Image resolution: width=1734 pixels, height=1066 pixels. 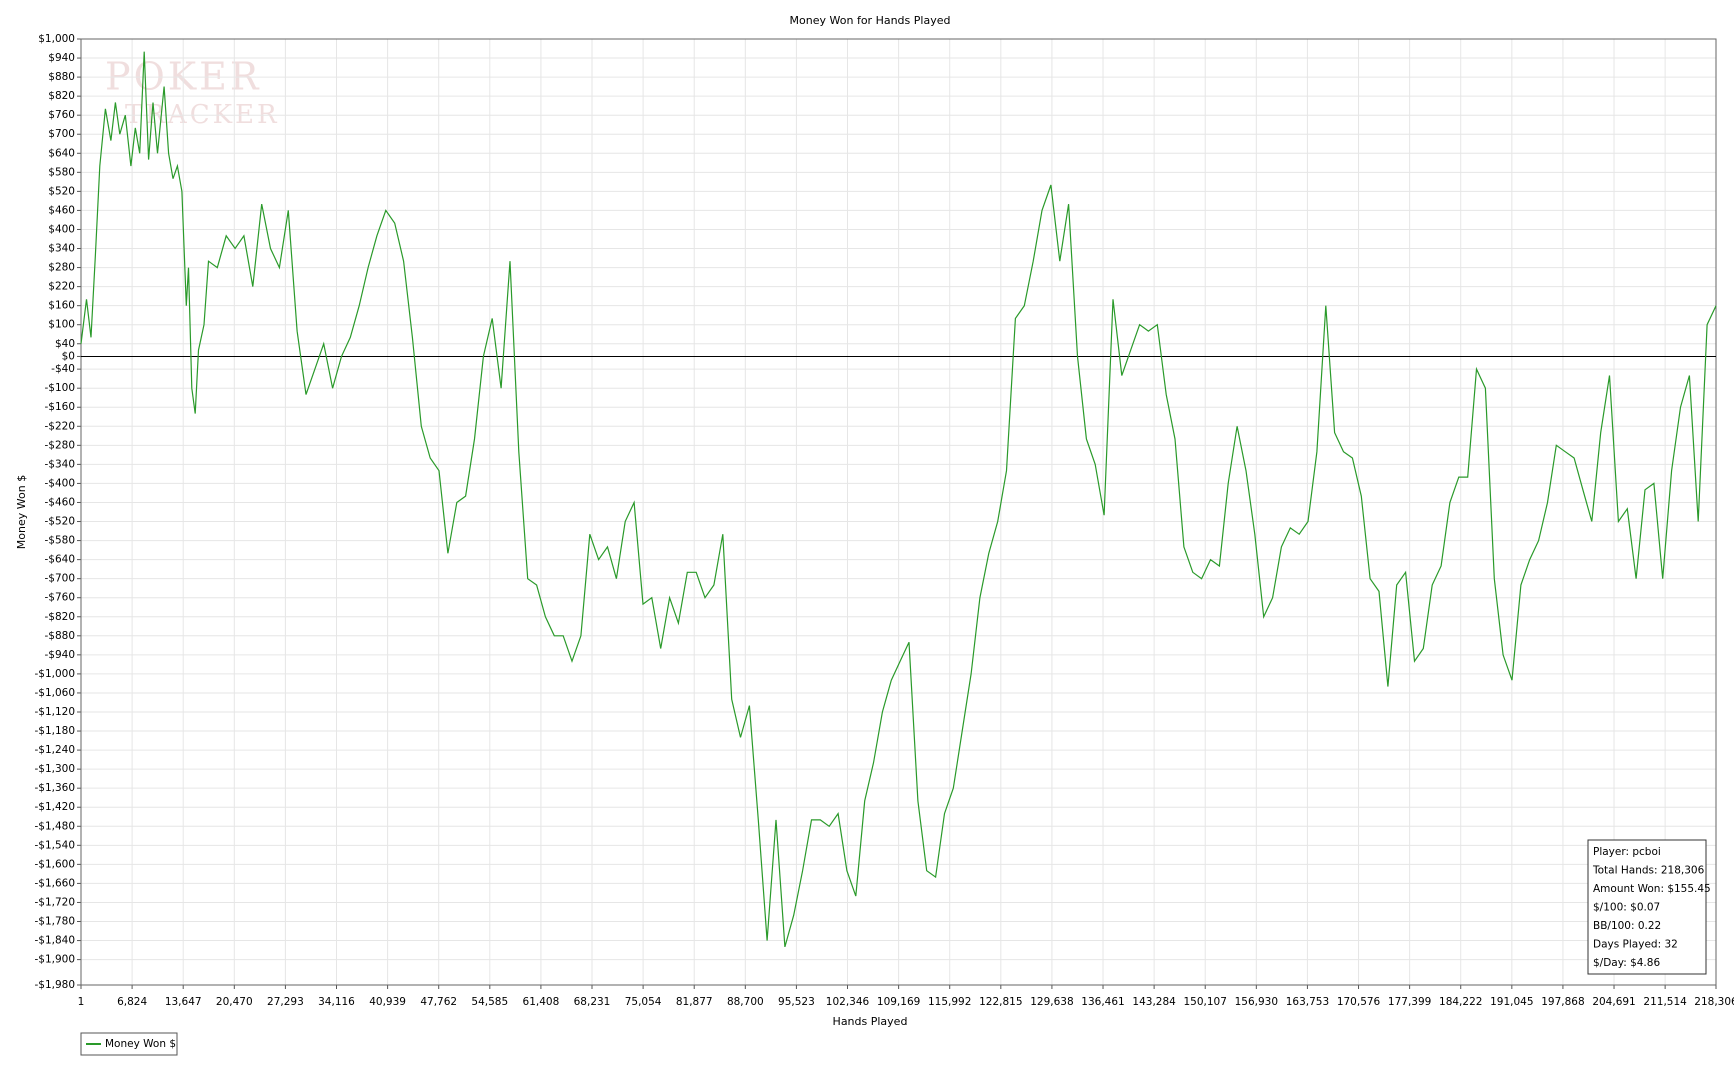 I want to click on y-tick-label: -$1,600, so click(x=54, y=864).